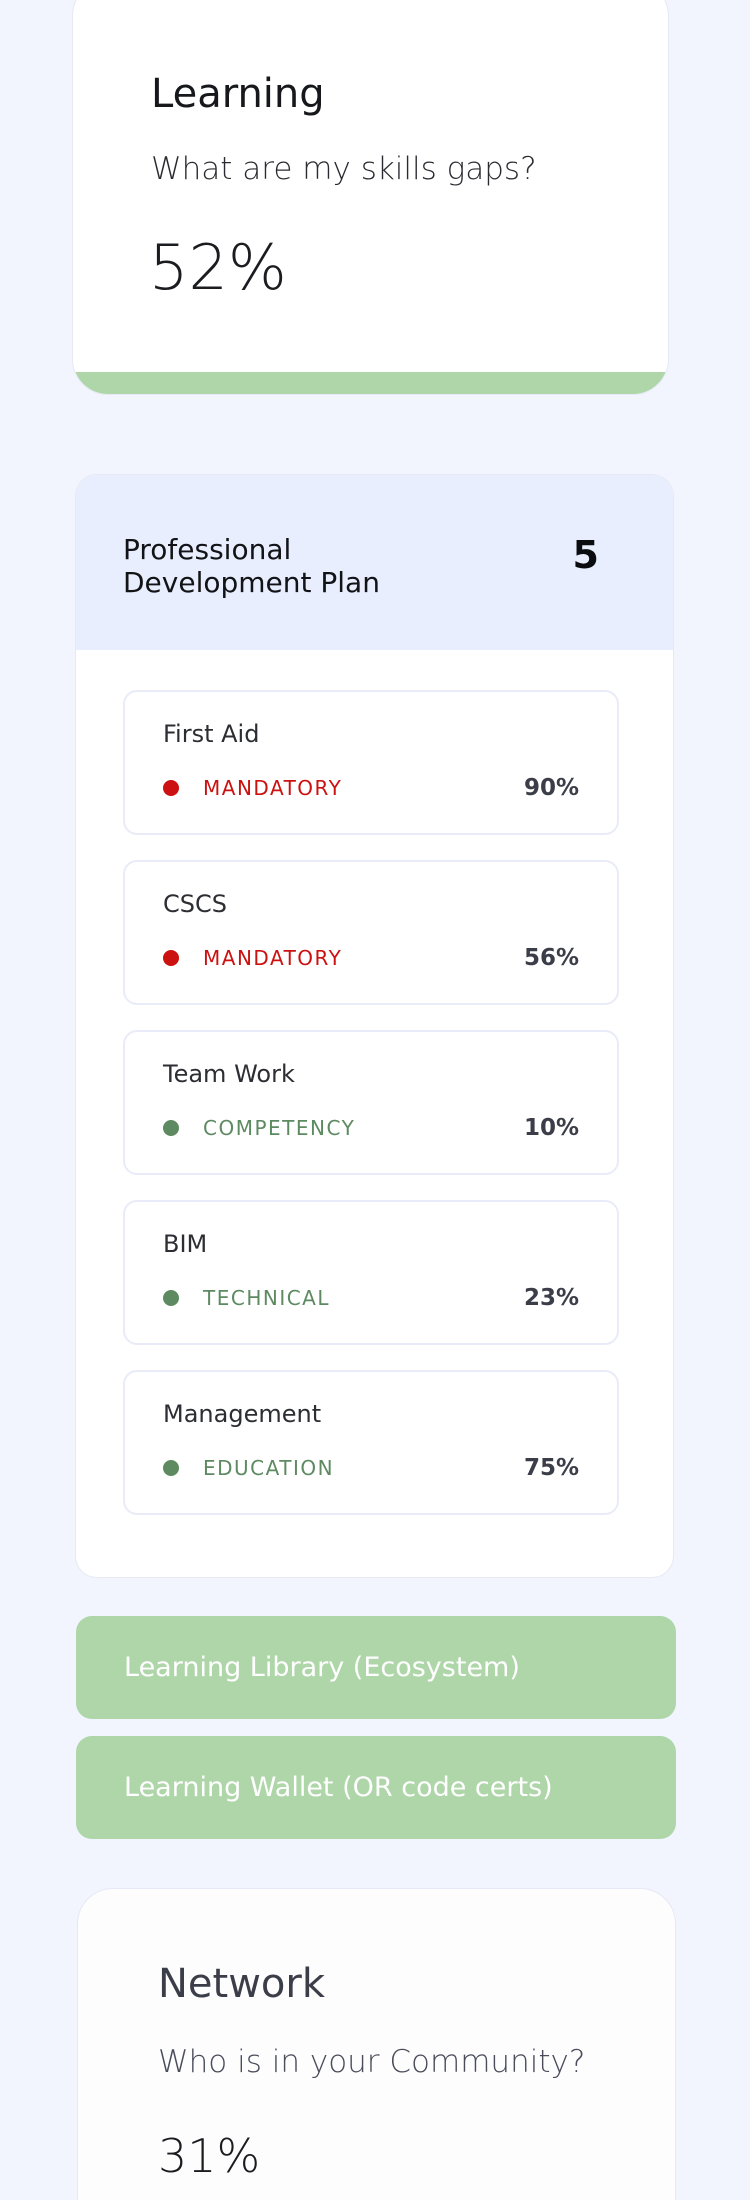  Describe the element at coordinates (585, 555) in the screenshot. I see `pdp-count: 5` at that location.